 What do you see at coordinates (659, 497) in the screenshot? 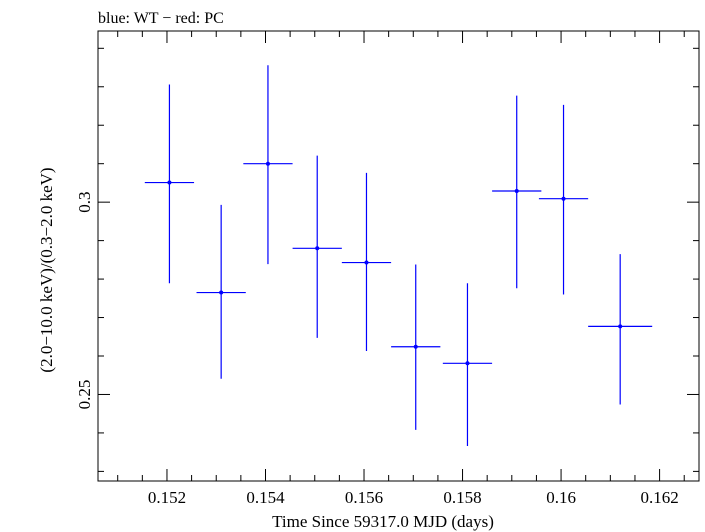
I see `x-tick-label: 0.162` at bounding box center [659, 497].